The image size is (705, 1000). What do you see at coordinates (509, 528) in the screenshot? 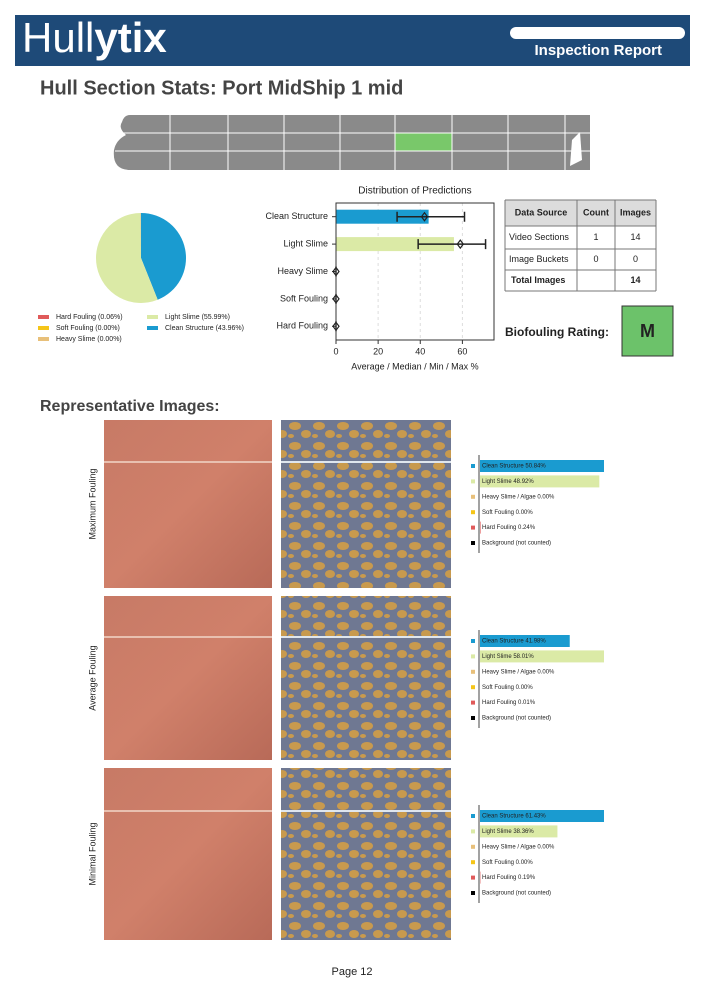
I see `bar-label: Hard Fouling 0.24%` at bounding box center [509, 528].